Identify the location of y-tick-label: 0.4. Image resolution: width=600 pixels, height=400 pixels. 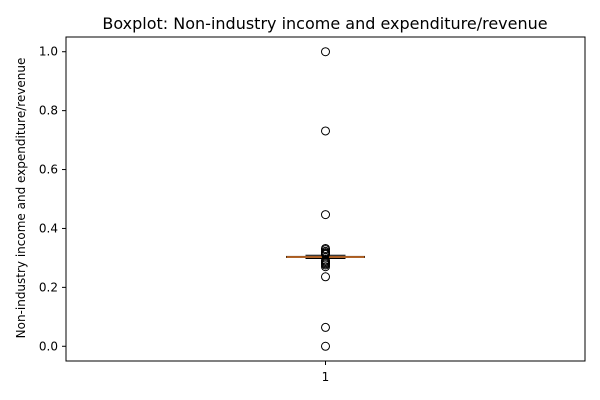
(48, 228).